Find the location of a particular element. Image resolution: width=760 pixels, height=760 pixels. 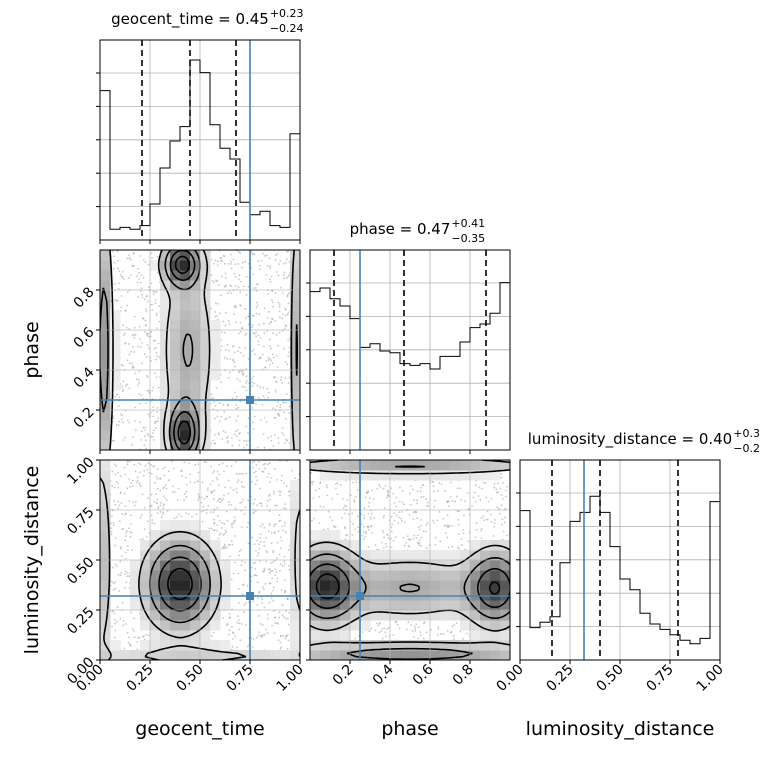

y-tick-label: 0.75 is located at coordinates (80, 520).